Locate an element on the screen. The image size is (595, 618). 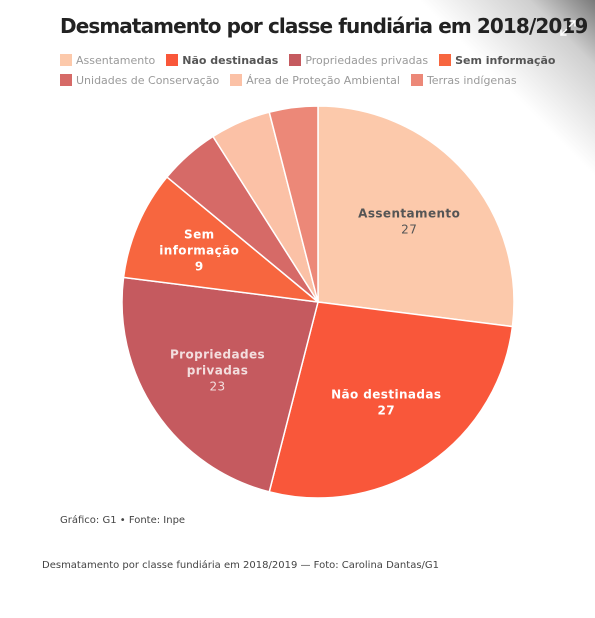
slice-label-text: privadas is located at coordinates (218, 370).